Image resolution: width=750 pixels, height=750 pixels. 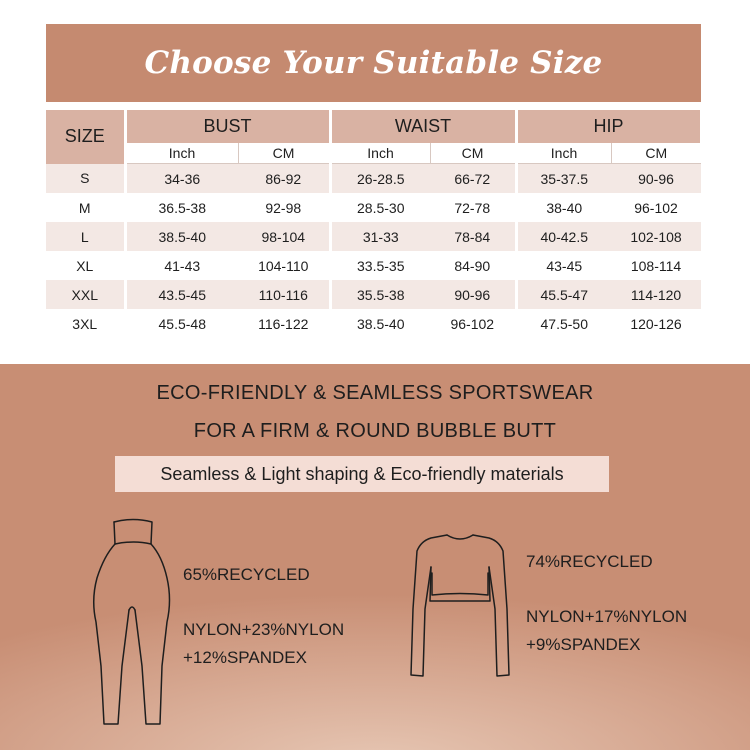 I want to click on title-banner: Choose Your Suitable Size, so click(x=373, y=63).